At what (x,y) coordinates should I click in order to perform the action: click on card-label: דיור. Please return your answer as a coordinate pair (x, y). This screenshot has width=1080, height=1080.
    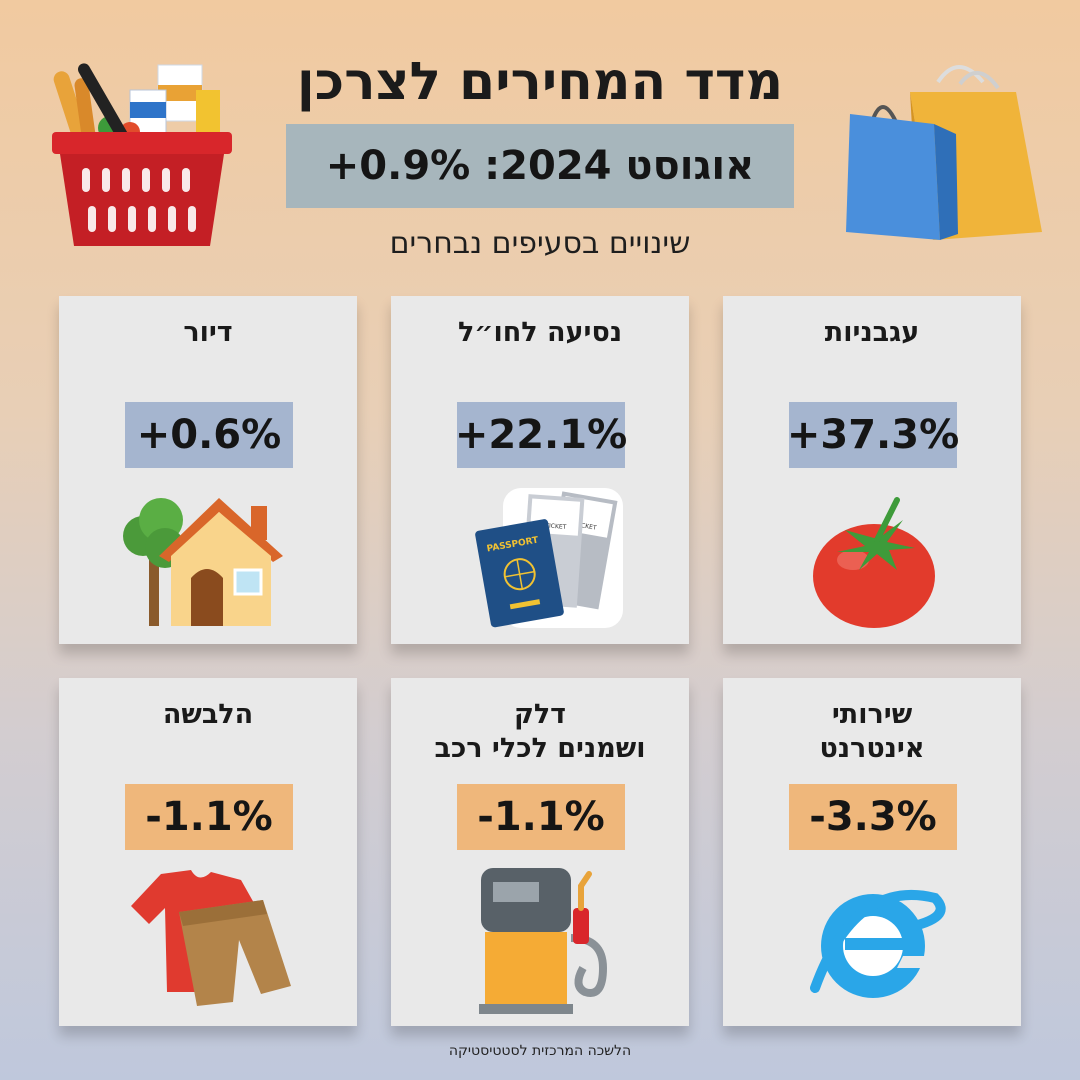
    Looking at the image, I should click on (208, 332).